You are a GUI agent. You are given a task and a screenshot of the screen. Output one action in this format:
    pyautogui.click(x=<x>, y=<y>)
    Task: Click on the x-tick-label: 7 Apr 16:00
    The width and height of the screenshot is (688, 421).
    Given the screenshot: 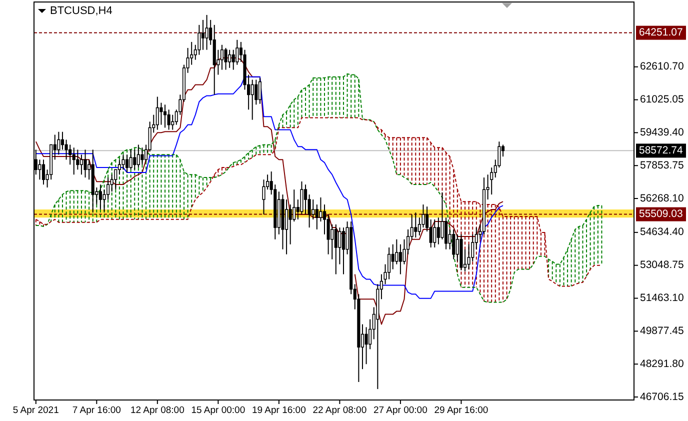 What is the action you would take?
    pyautogui.click(x=96, y=410)
    